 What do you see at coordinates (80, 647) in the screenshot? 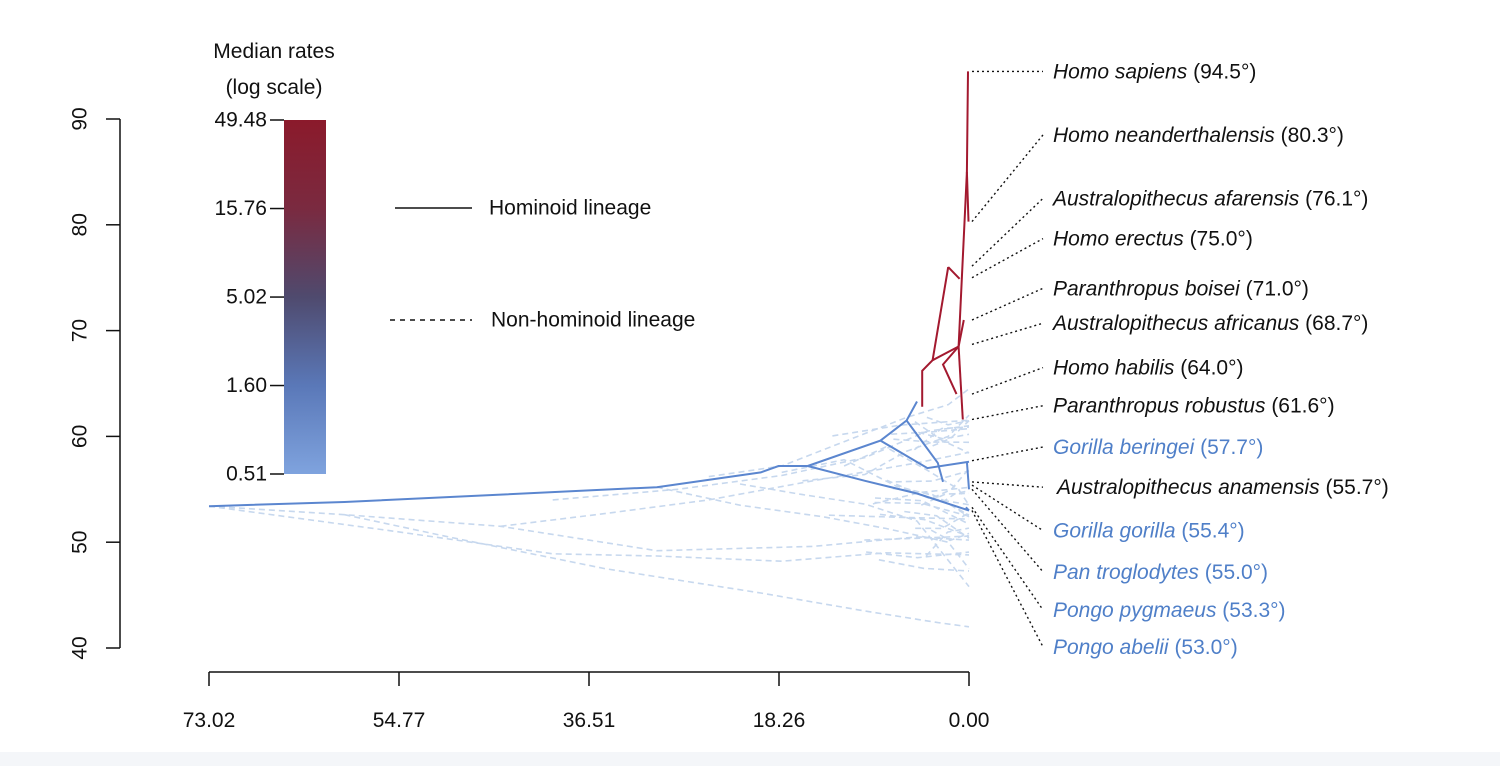
I see `y-tick-label: 40` at bounding box center [80, 647].